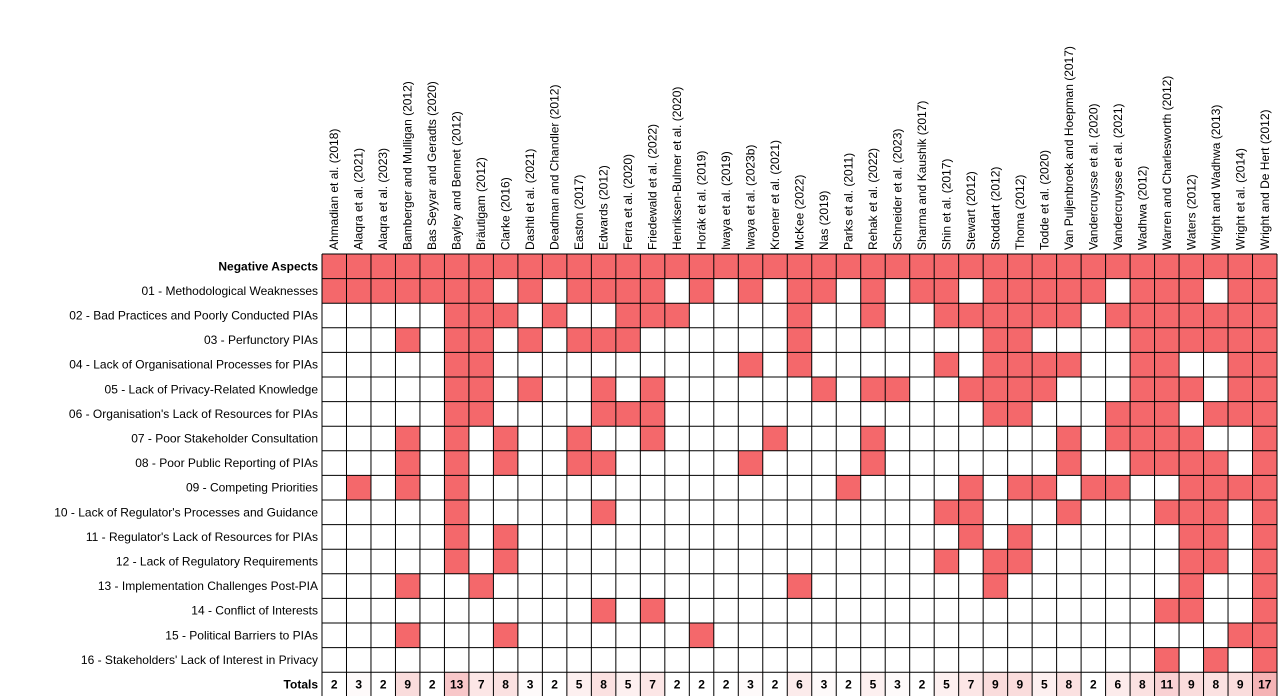 This screenshot has height=696, width=1280. I want to click on totals-label: Totals, so click(301, 685).